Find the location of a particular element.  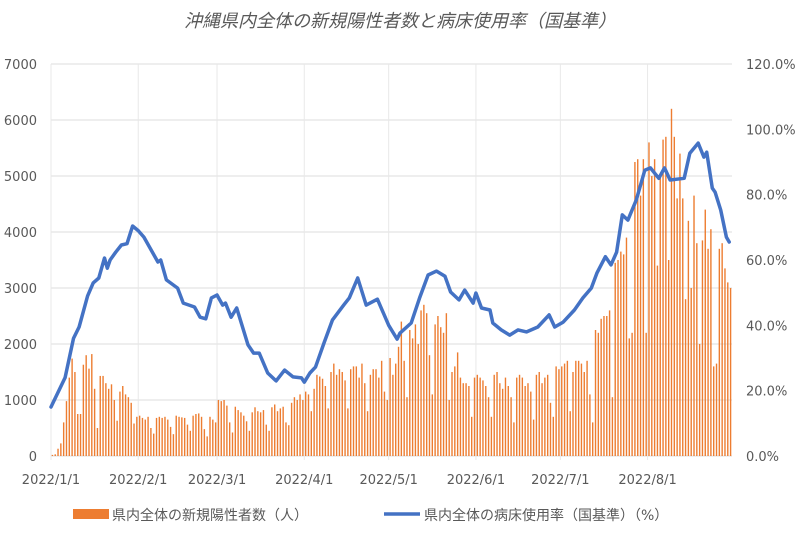

y-right-tick-label: 40.0% is located at coordinates (766, 326).